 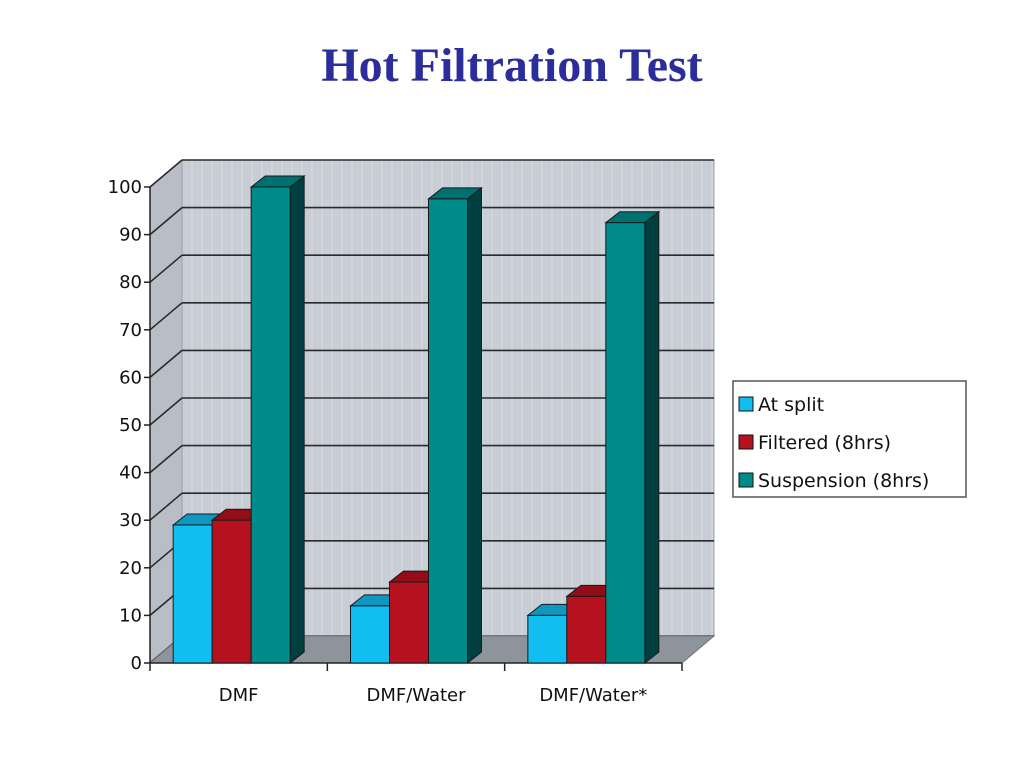 What do you see at coordinates (512, 65) in the screenshot?
I see `slide-title: Hot Filtration Test` at bounding box center [512, 65].